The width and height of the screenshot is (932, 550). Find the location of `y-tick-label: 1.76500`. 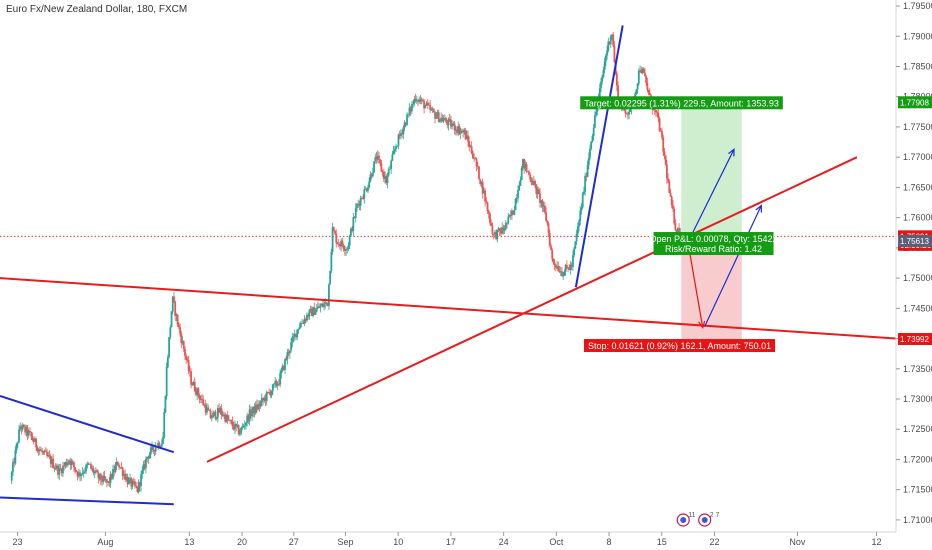

y-tick-label: 1.76500 is located at coordinates (917, 187).